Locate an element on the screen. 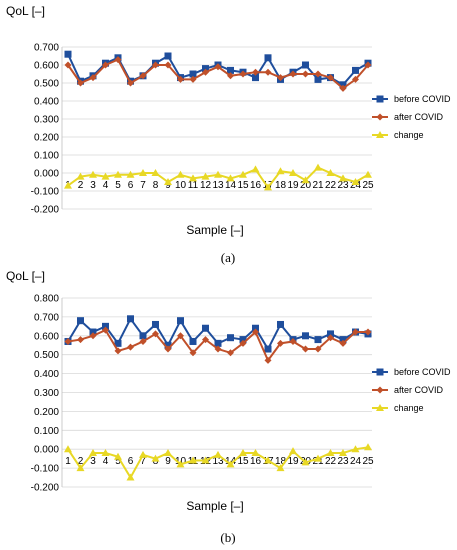  y-tick-label: 0.300 is located at coordinates (46, 393).